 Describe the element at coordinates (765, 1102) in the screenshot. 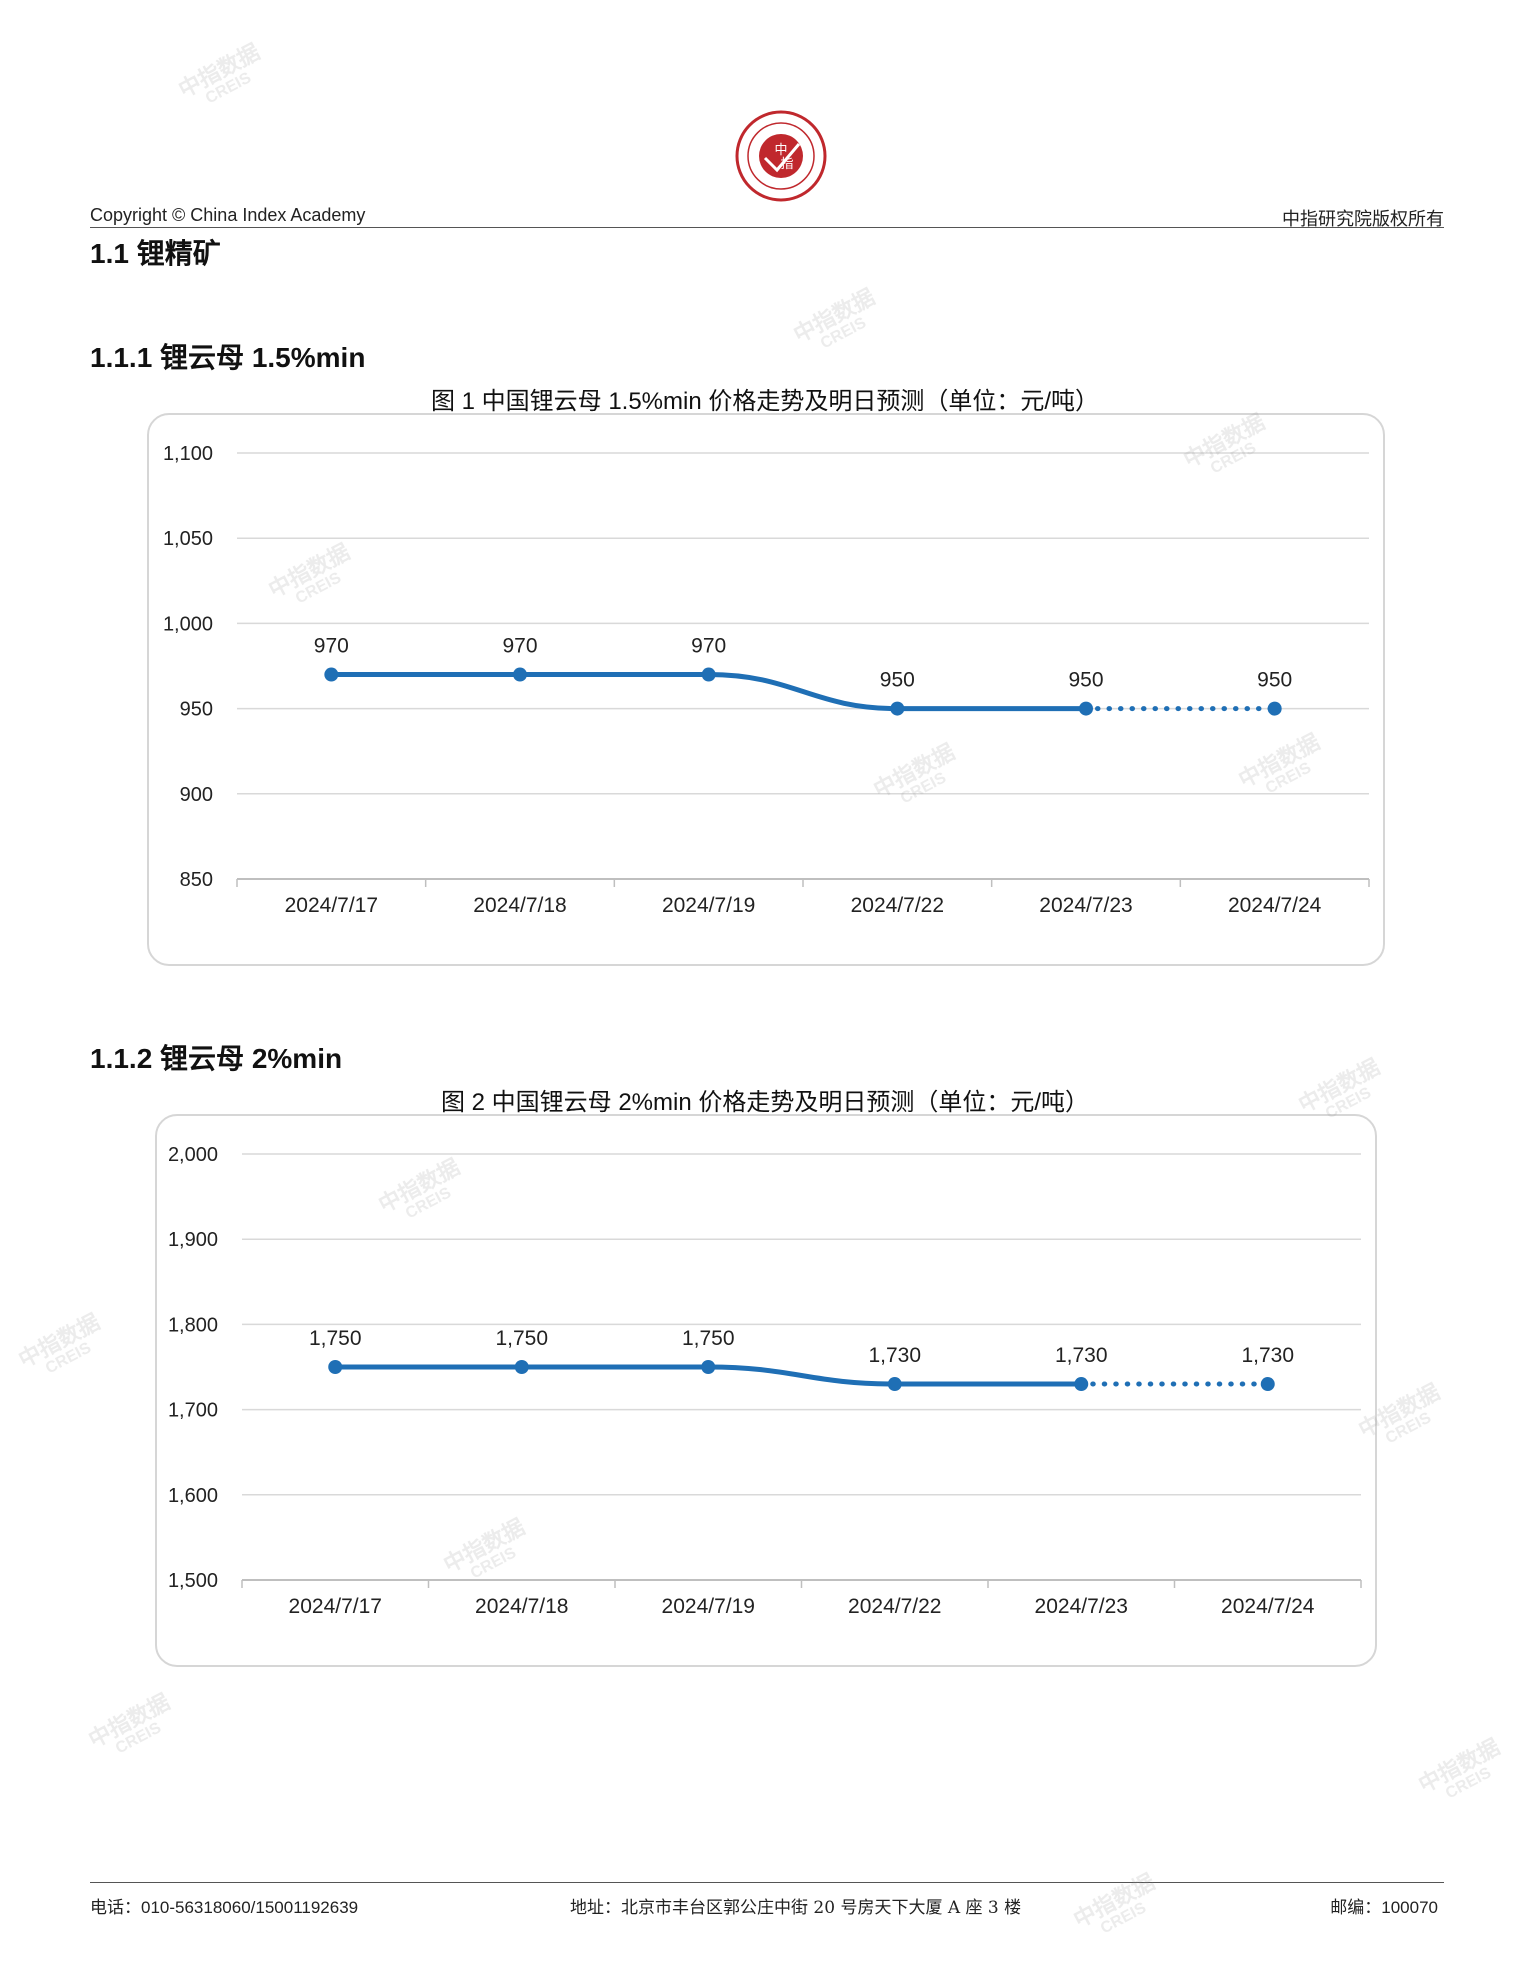

I see `chart-2-title: 图 2 中国锂云母 2%min 价格走势及明日预测（单位：元/吨）` at that location.